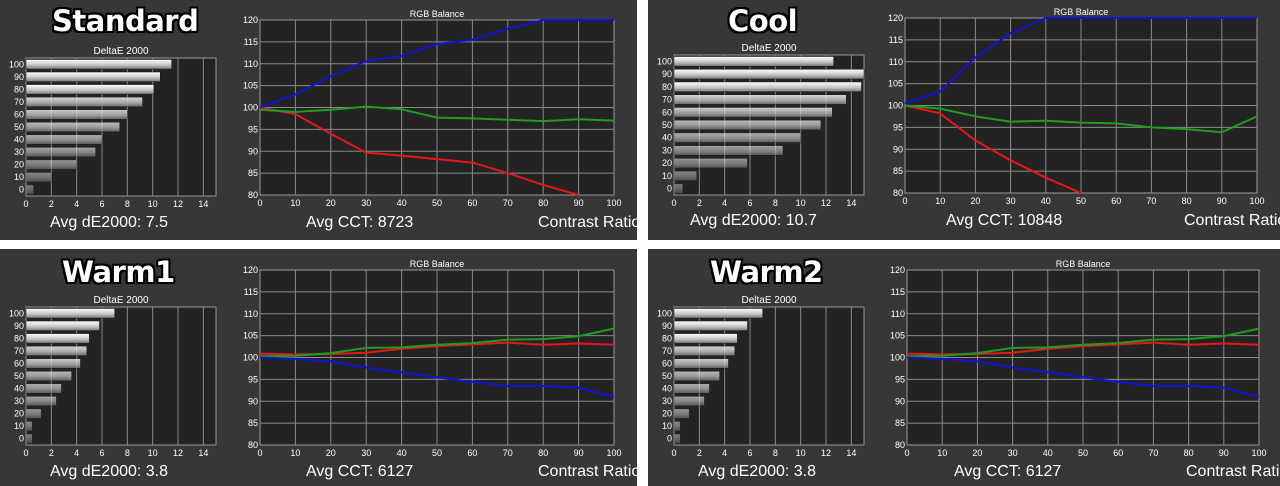 Image resolution: width=1280 pixels, height=486 pixels. I want to click on avg-de-label: Avg dE2000: 7.5, so click(109, 222).